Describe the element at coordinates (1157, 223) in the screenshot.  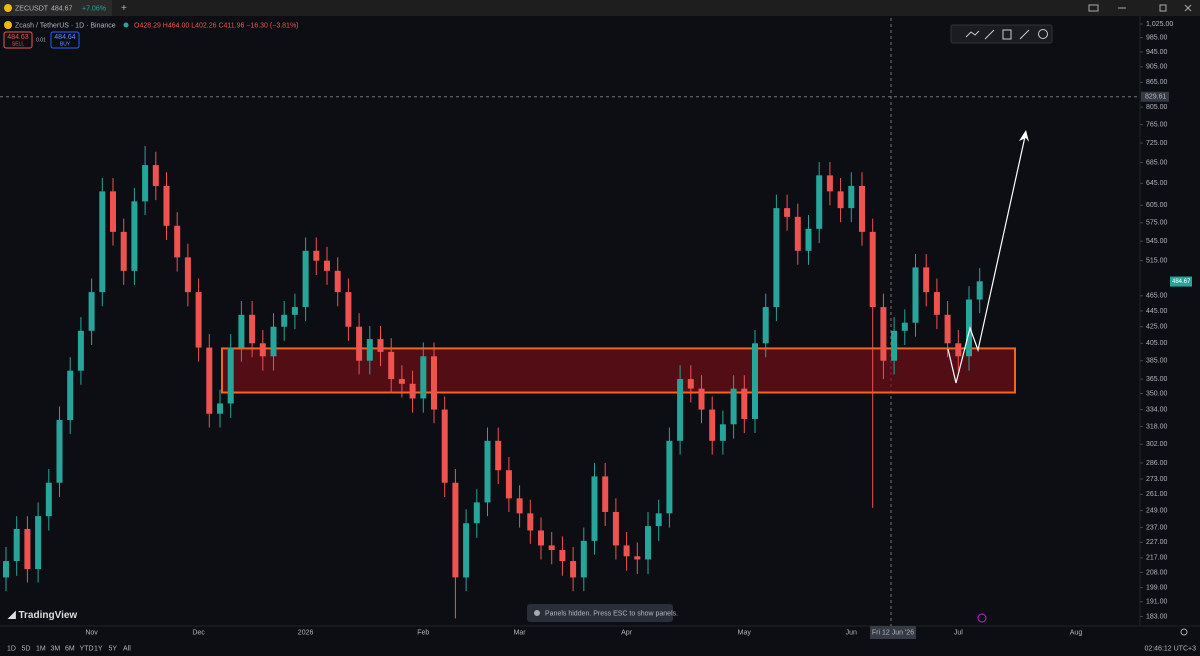
I see `y-tick-label: 575.00` at that location.